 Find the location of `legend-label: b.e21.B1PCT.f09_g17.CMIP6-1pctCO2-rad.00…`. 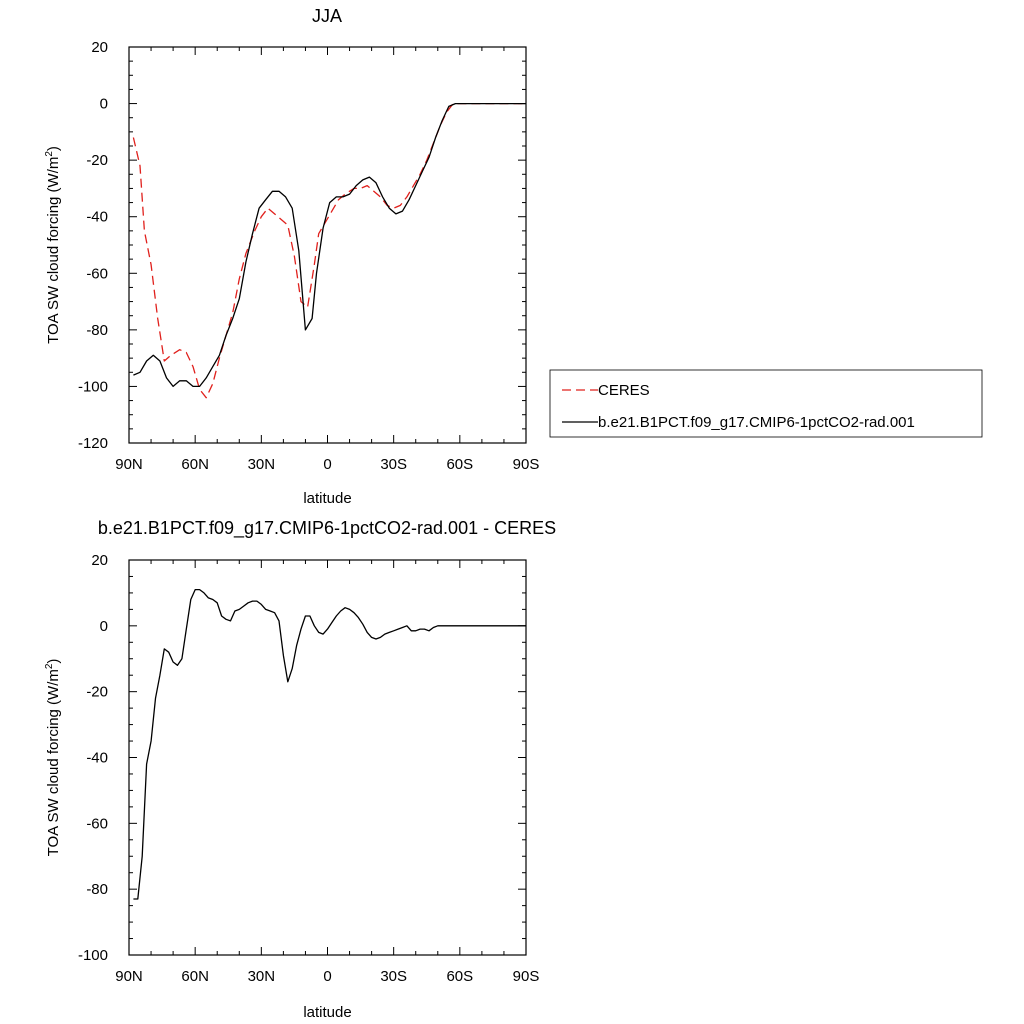

legend-label: b.e21.B1PCT.f09_g17.CMIP6-1pctCO2-rad.00… is located at coordinates (756, 422).